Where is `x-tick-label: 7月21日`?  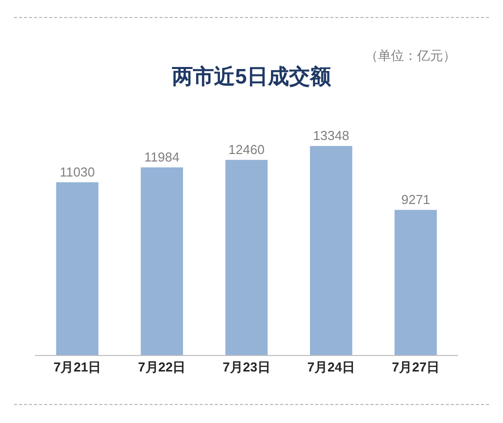
x-tick-label: 7月21日 is located at coordinates (77, 367).